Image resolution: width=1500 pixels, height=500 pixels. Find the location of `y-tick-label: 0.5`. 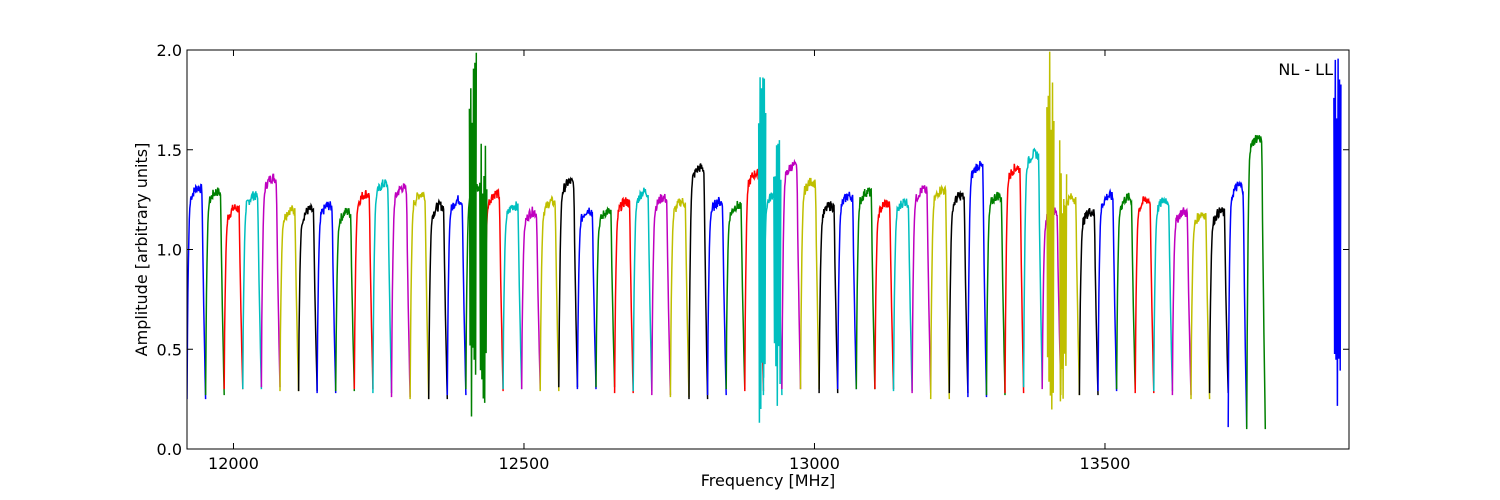

y-tick-label: 0.5 is located at coordinates (169, 349).